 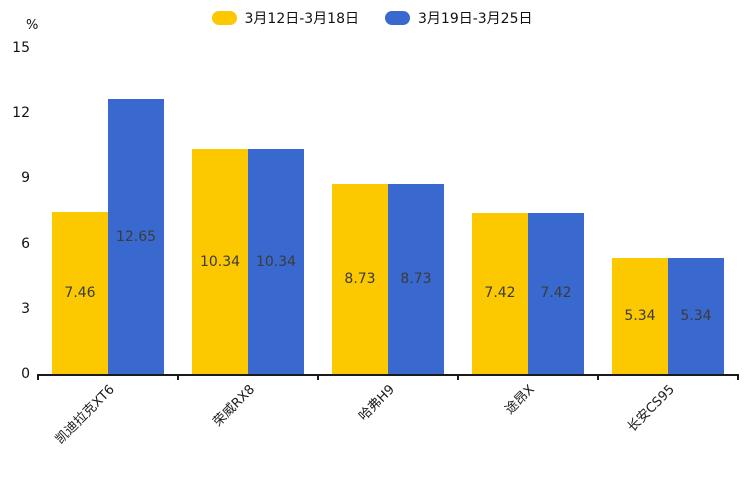 What do you see at coordinates (651, 409) in the screenshot?
I see `x-axis-label: 长安CS95` at bounding box center [651, 409].